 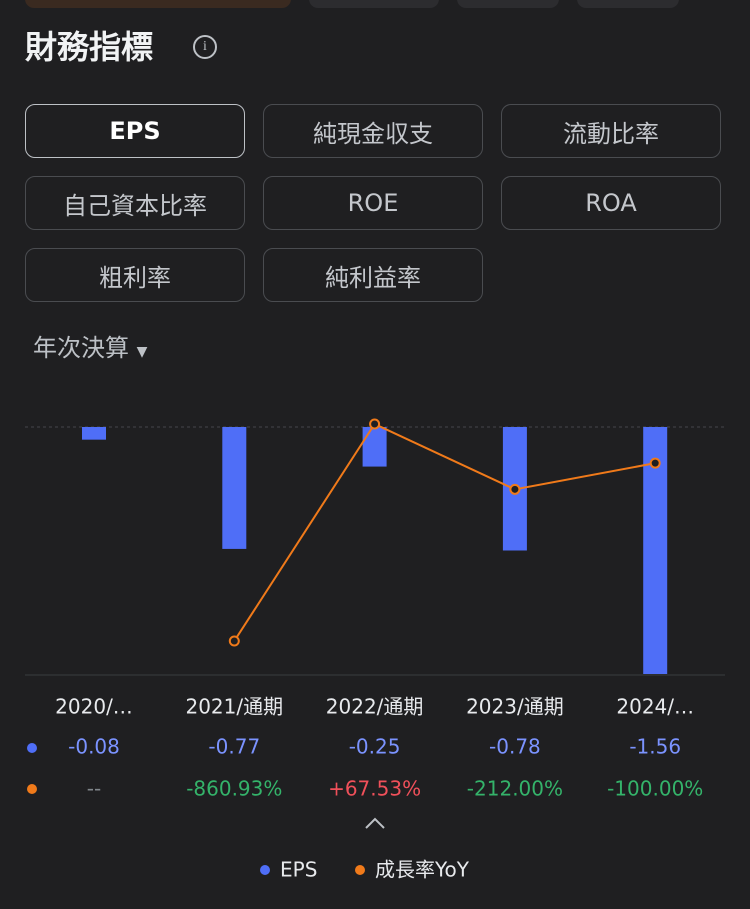 What do you see at coordinates (94, 789) in the screenshot?
I see `growth-value: --` at bounding box center [94, 789].